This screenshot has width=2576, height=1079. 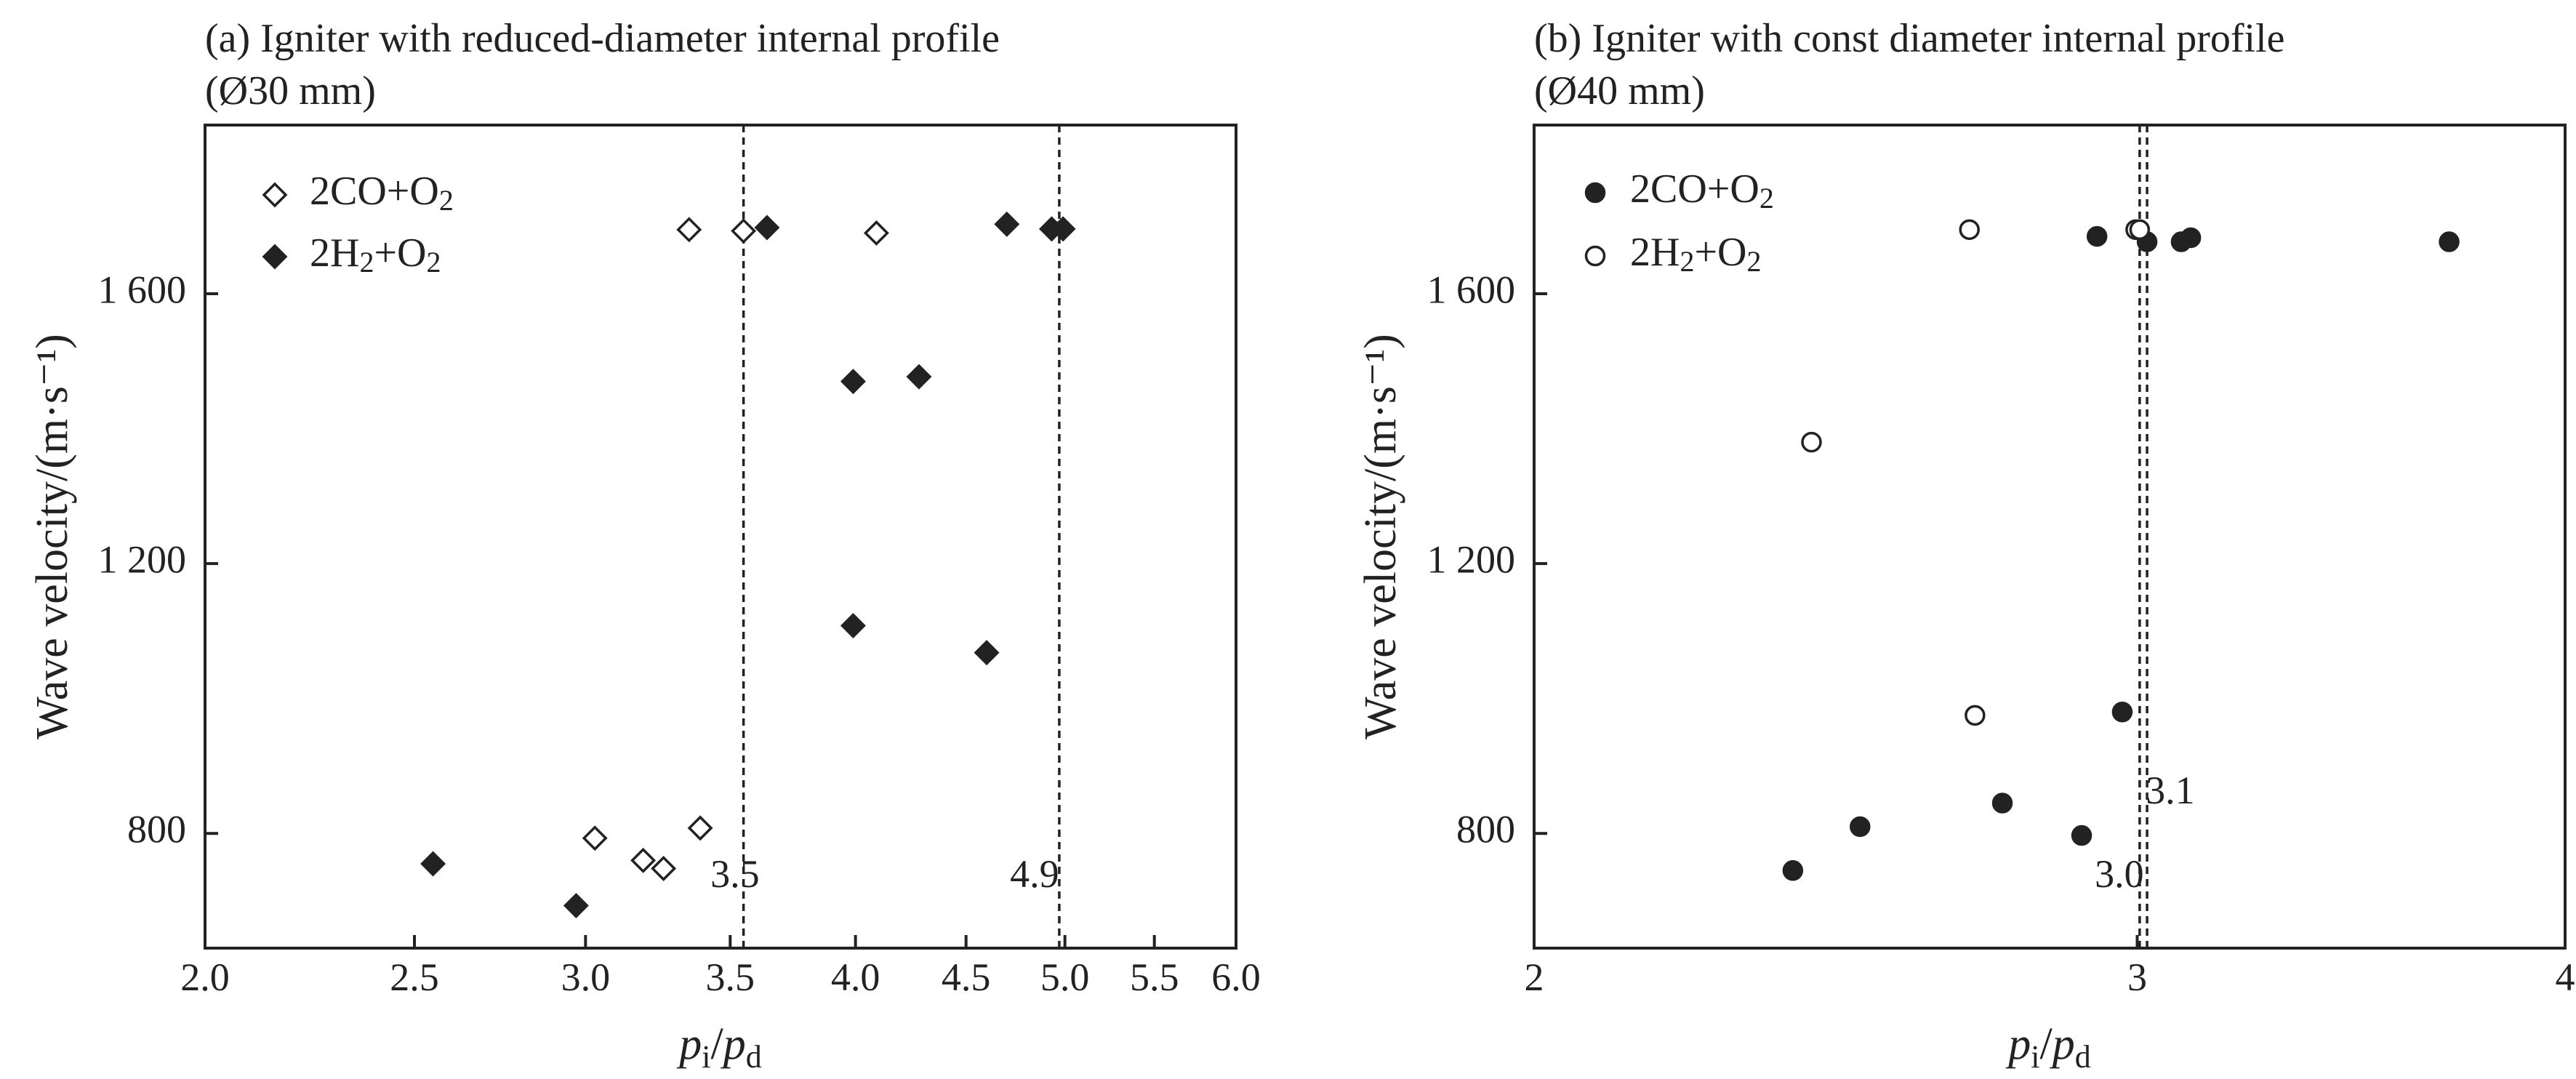 What do you see at coordinates (2566, 977) in the screenshot?
I see `x-tick-label: 4` at bounding box center [2566, 977].